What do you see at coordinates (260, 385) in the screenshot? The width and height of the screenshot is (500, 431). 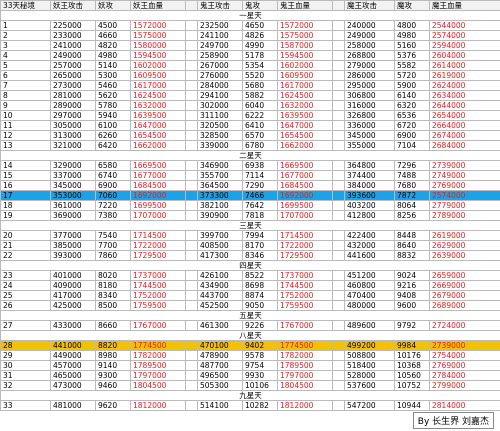 I see `cell: 10106` at bounding box center [260, 385].